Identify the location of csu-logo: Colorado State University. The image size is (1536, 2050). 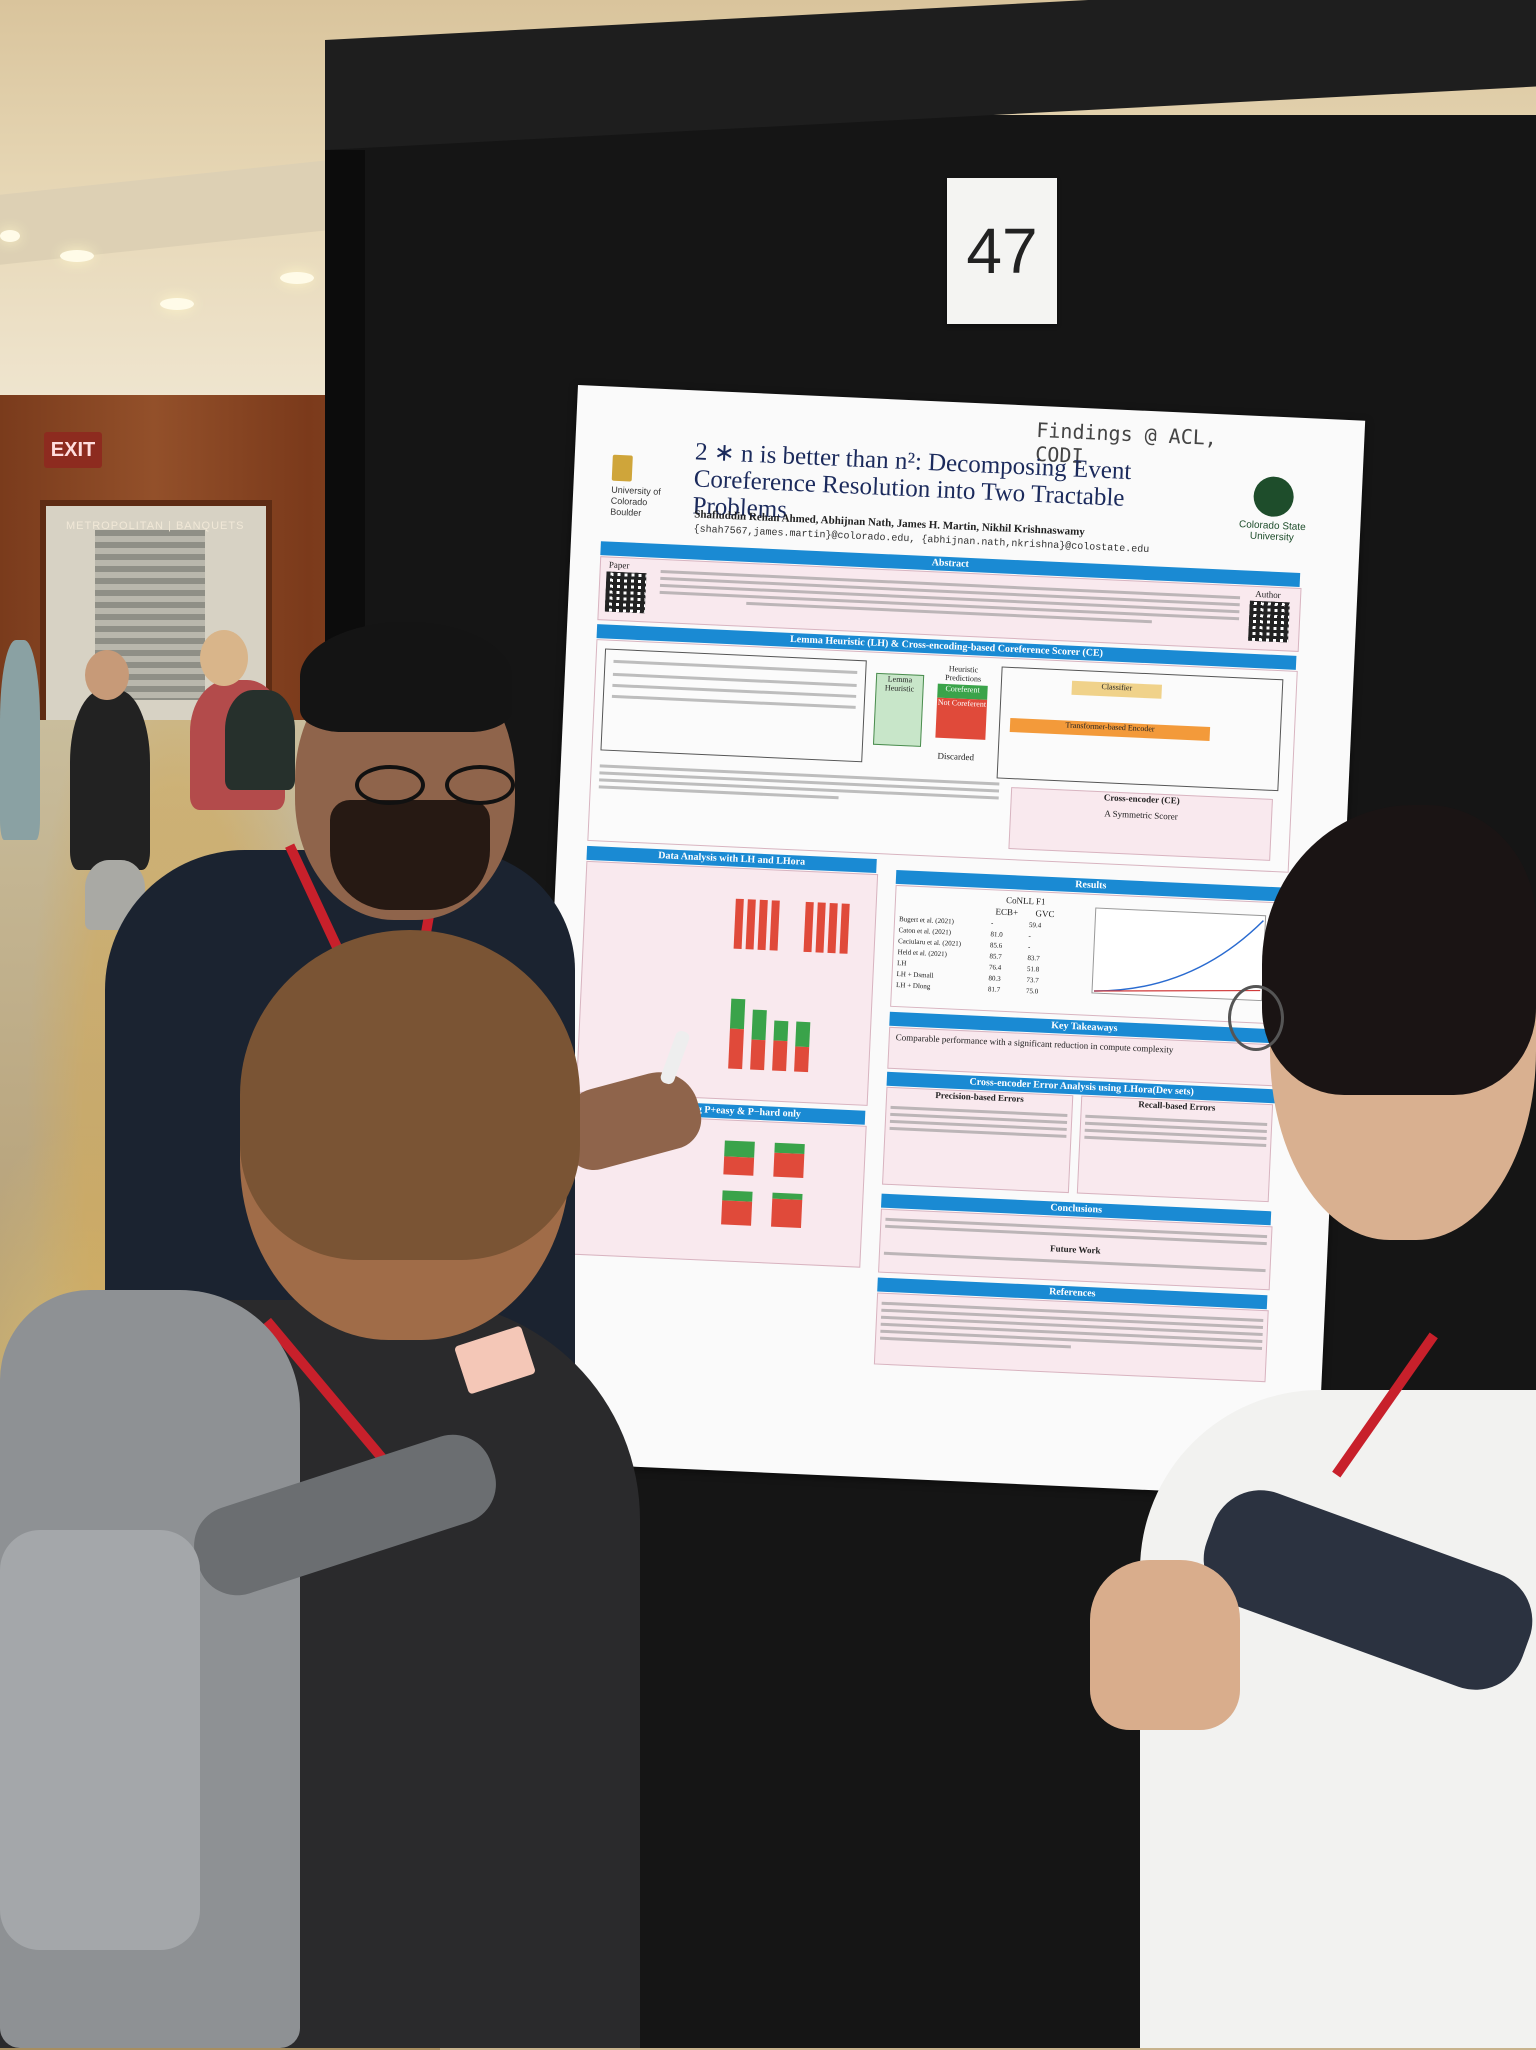
(1273, 510).